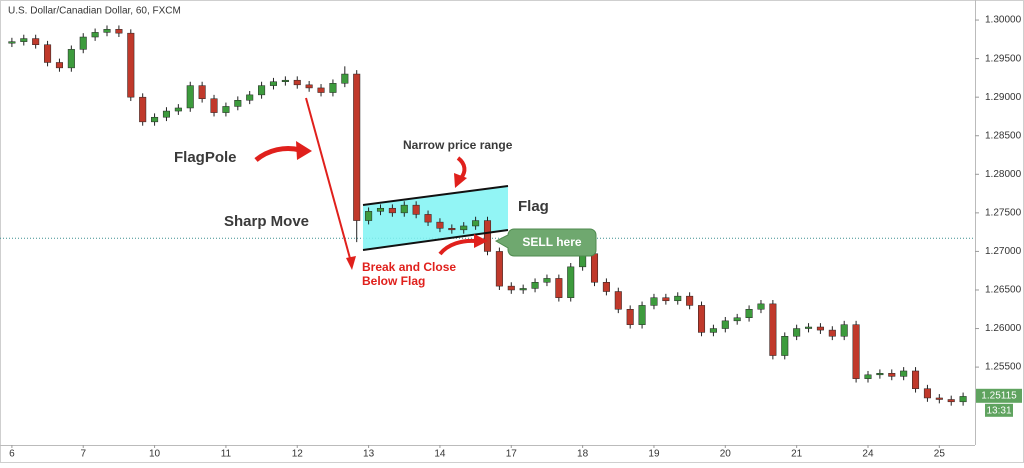 The image size is (1024, 468). What do you see at coordinates (393, 281) in the screenshot?
I see `annotation-below-flag: Below Flag` at bounding box center [393, 281].